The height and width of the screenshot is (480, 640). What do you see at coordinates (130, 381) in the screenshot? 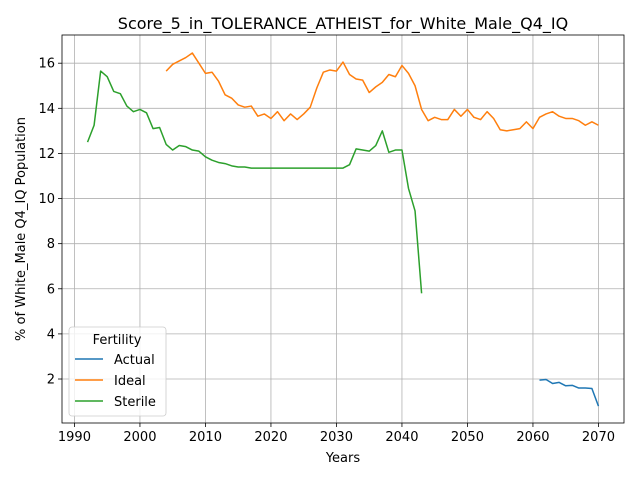
I see `legend-label-ideal: Ideal` at bounding box center [130, 381].